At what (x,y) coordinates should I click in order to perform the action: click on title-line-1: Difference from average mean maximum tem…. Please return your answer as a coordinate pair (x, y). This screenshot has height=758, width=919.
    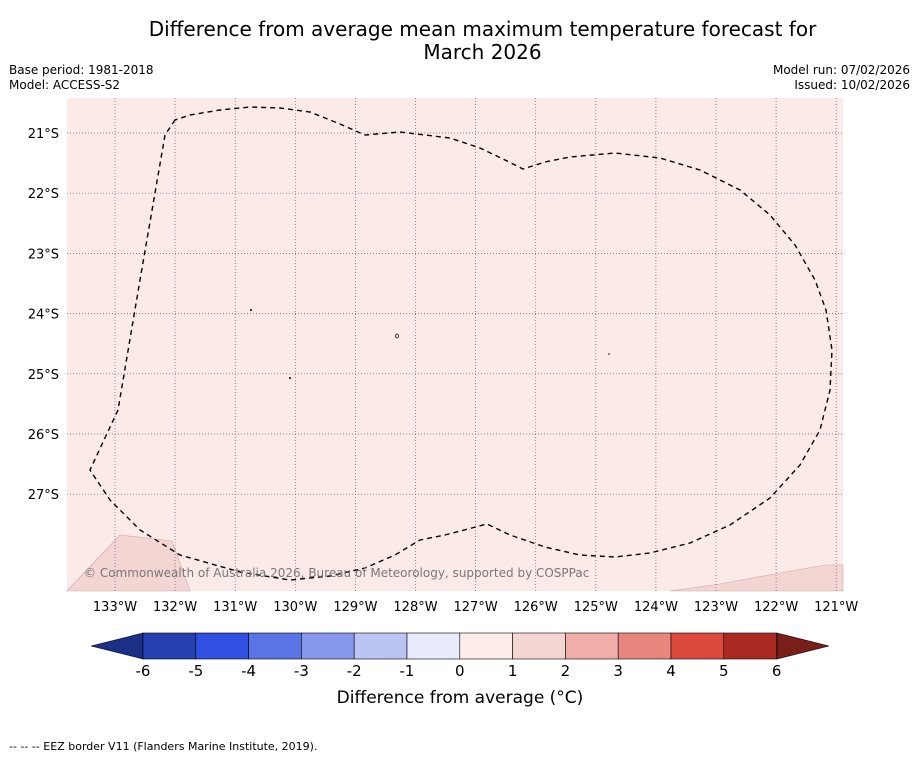
    Looking at the image, I should click on (482, 29).